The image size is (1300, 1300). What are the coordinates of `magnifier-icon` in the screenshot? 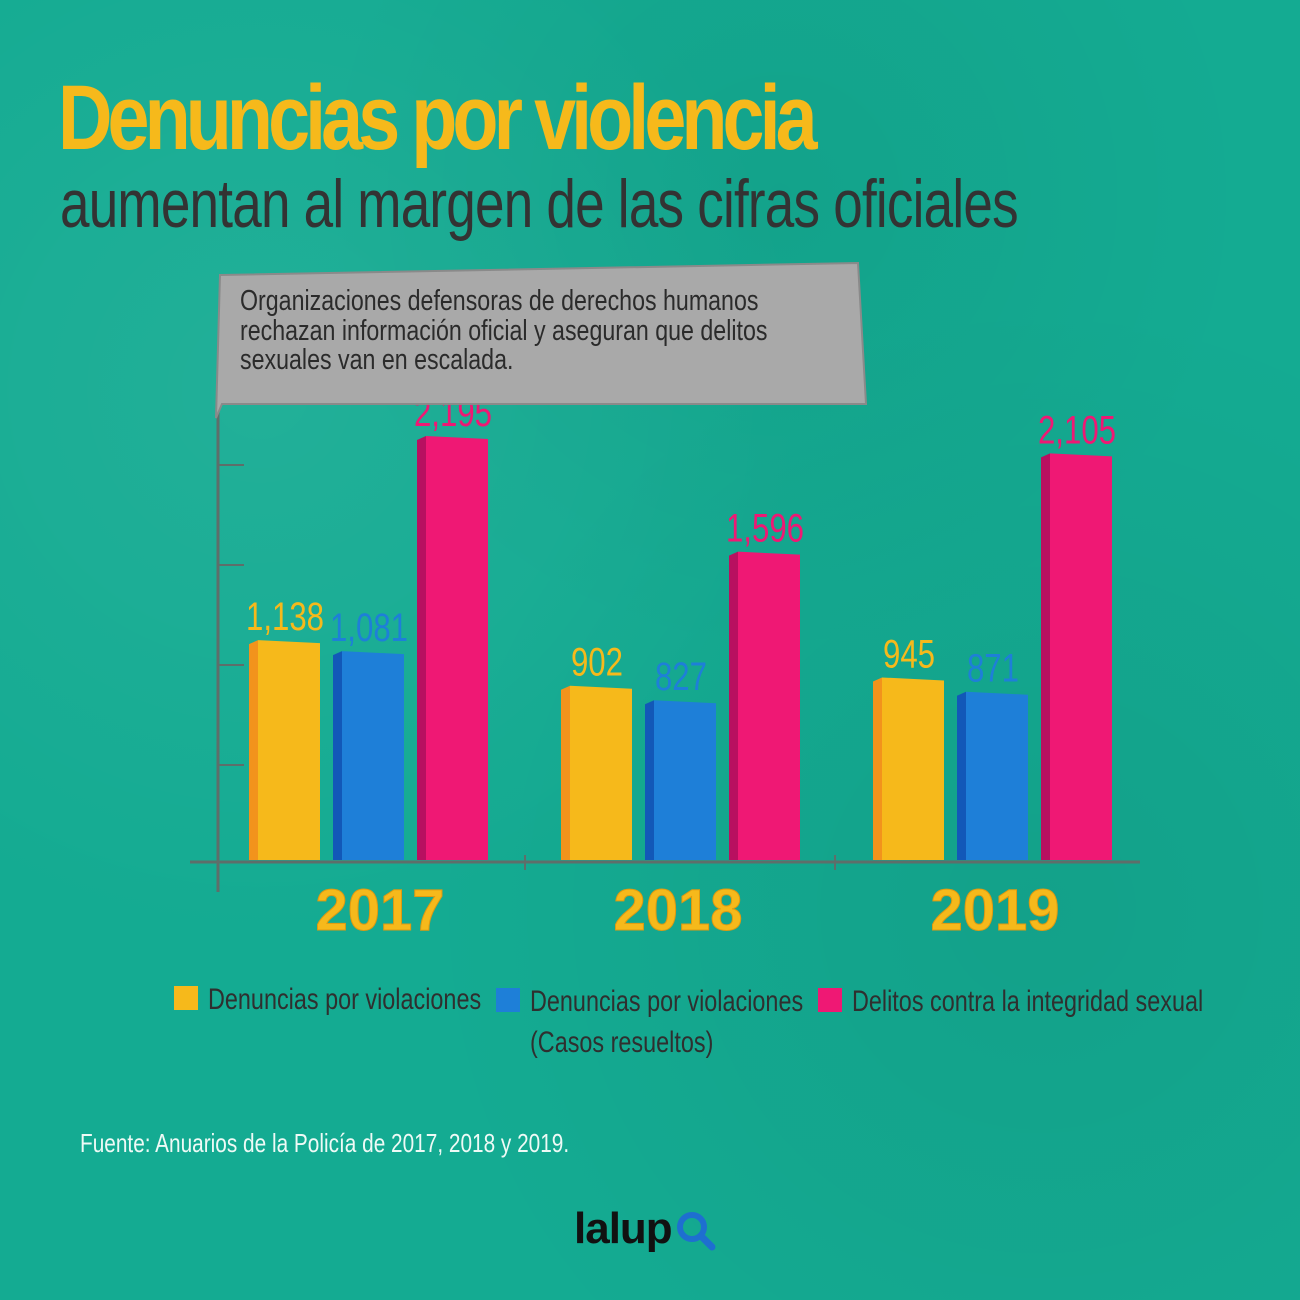 It's located at (696, 1231).